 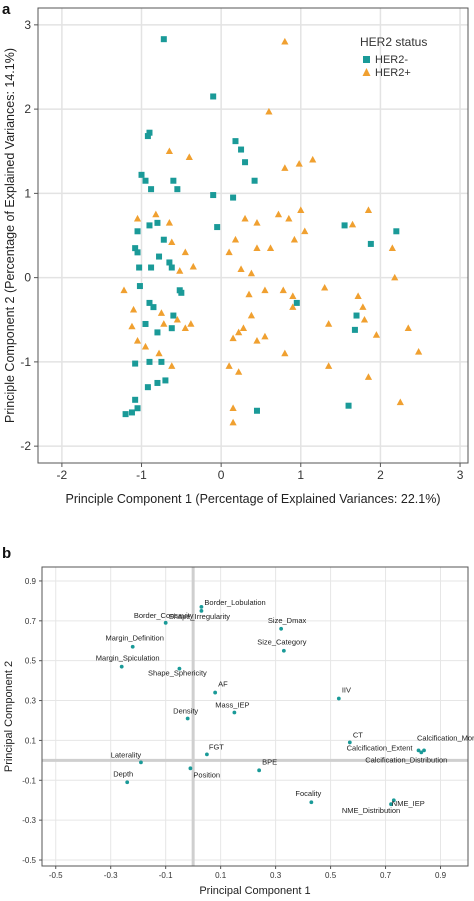 I want to click on loading-label: Calcification_Extent, so click(x=380, y=747).